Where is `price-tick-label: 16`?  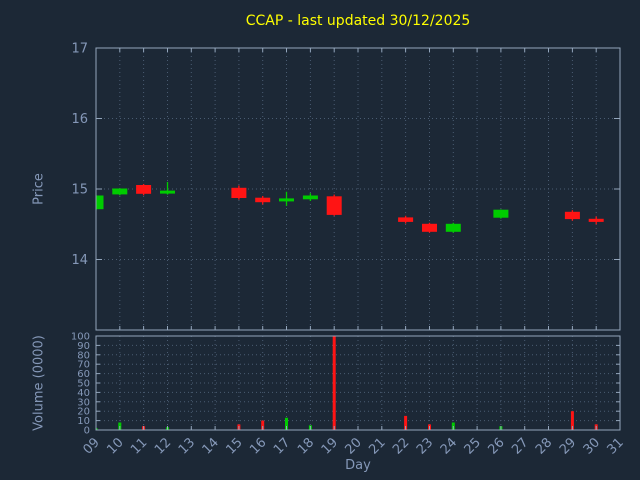
price-tick-label: 16 is located at coordinates (79, 119).